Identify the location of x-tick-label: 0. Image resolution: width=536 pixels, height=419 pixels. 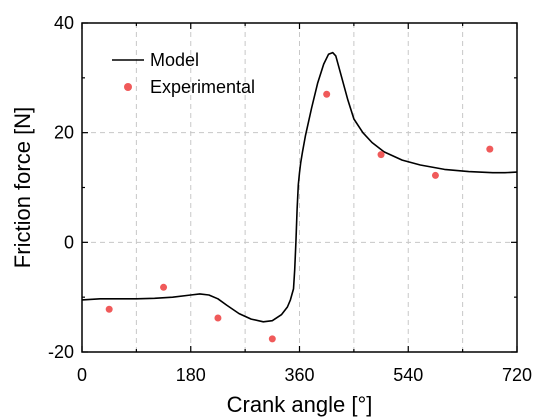
(82, 375).